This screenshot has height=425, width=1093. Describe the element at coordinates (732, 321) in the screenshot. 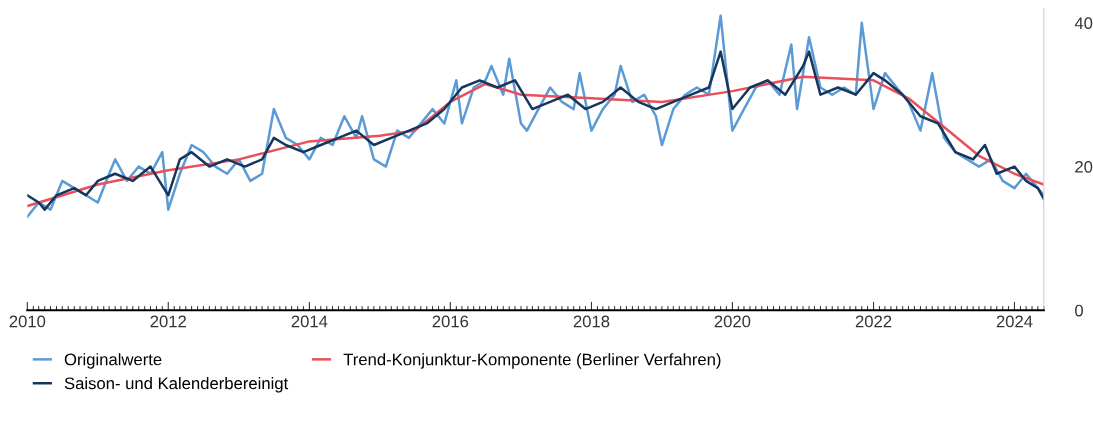

I see `x-tick-label: 2020` at that location.